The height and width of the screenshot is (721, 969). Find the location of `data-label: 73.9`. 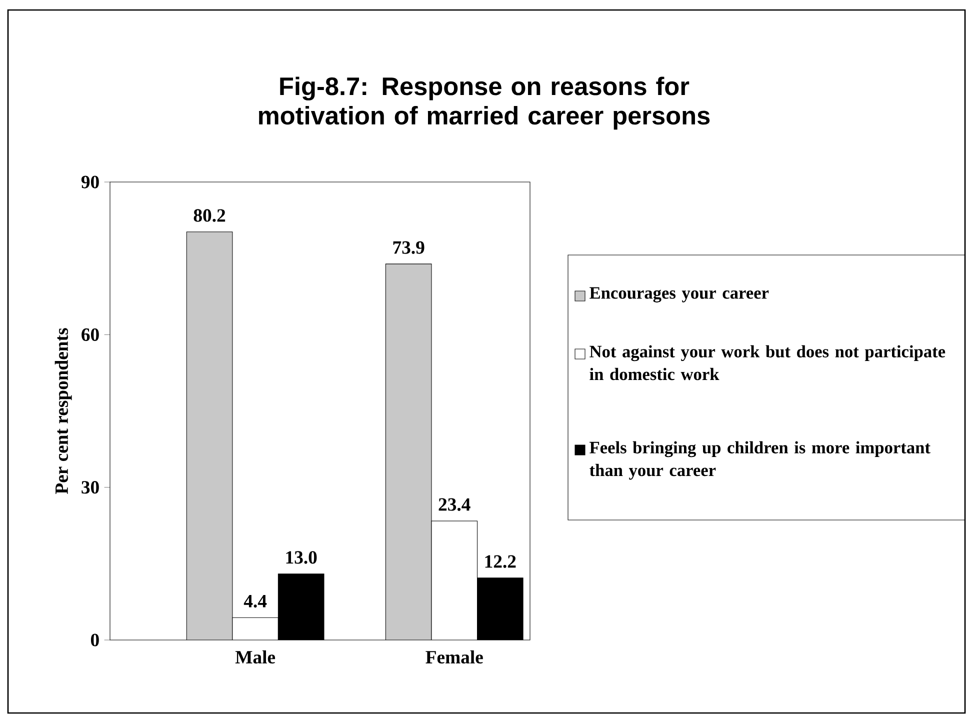

data-label: 73.9 is located at coordinates (408, 247).